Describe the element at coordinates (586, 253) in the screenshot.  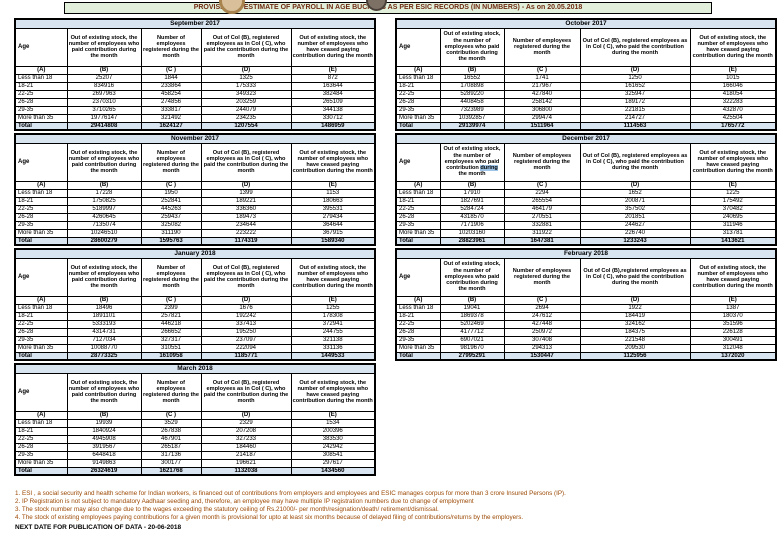
I see `month-header: February 2018` at that location.